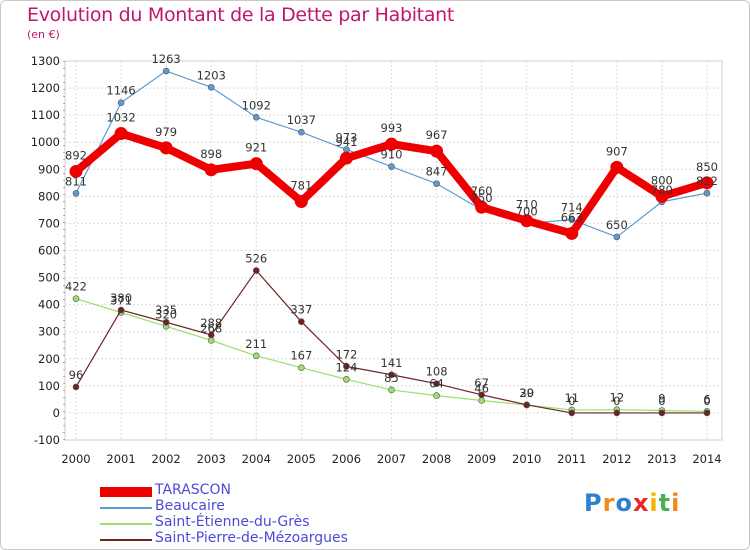  What do you see at coordinates (481, 383) in the screenshot?
I see `data-label-saint-pierre: 67` at bounding box center [481, 383].